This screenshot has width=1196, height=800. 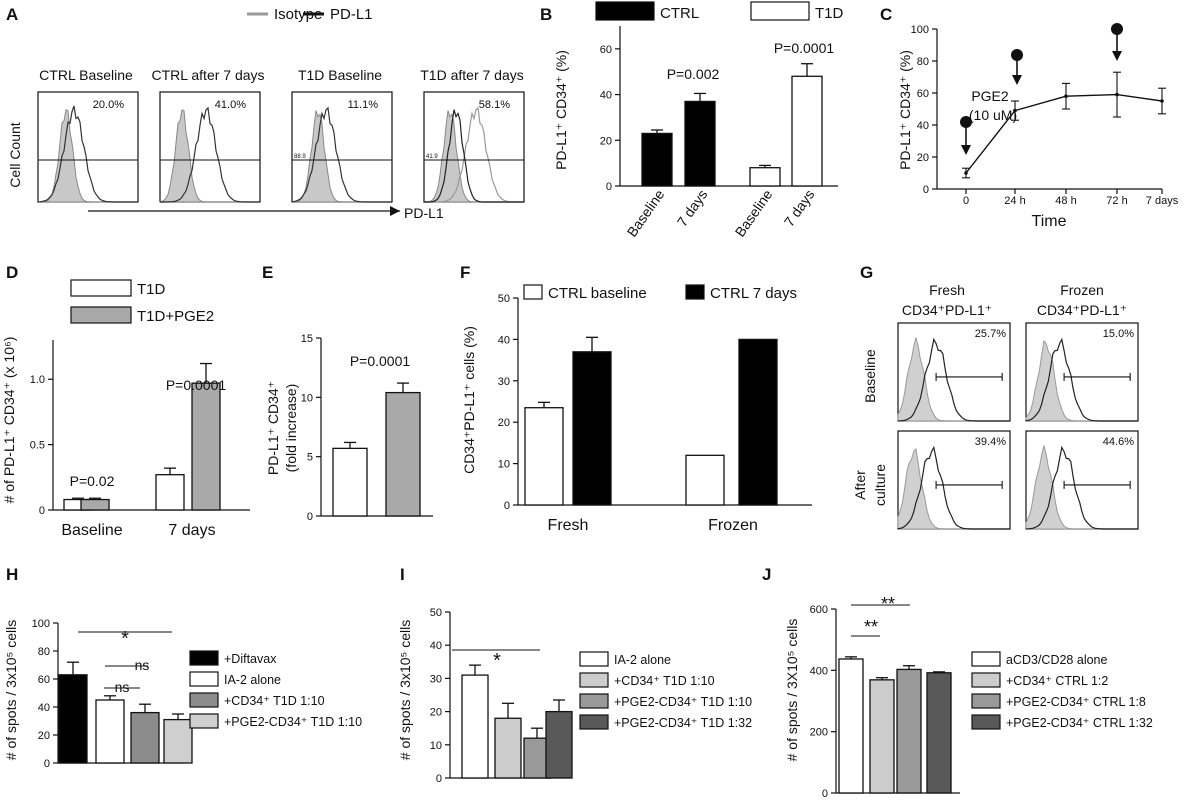 I want to click on histogram-title: T1D after 7 days, so click(x=472, y=75).